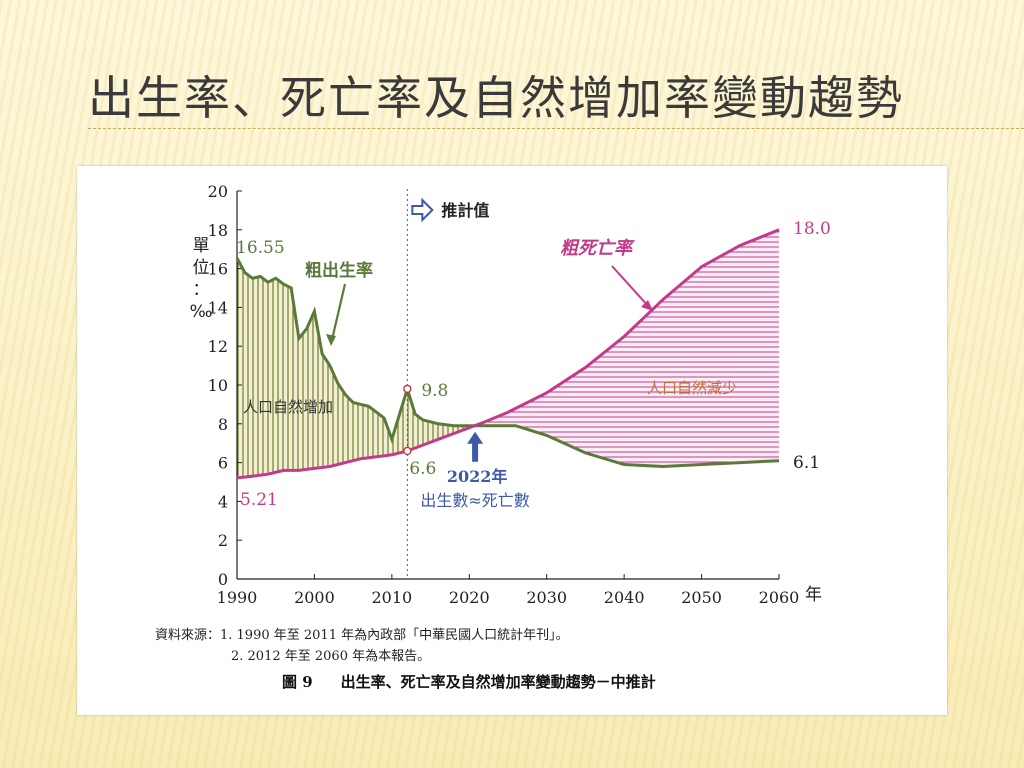 The width and height of the screenshot is (1024, 768). What do you see at coordinates (391, 597) in the screenshot?
I see `x-tick-label: 2010` at bounding box center [391, 597].